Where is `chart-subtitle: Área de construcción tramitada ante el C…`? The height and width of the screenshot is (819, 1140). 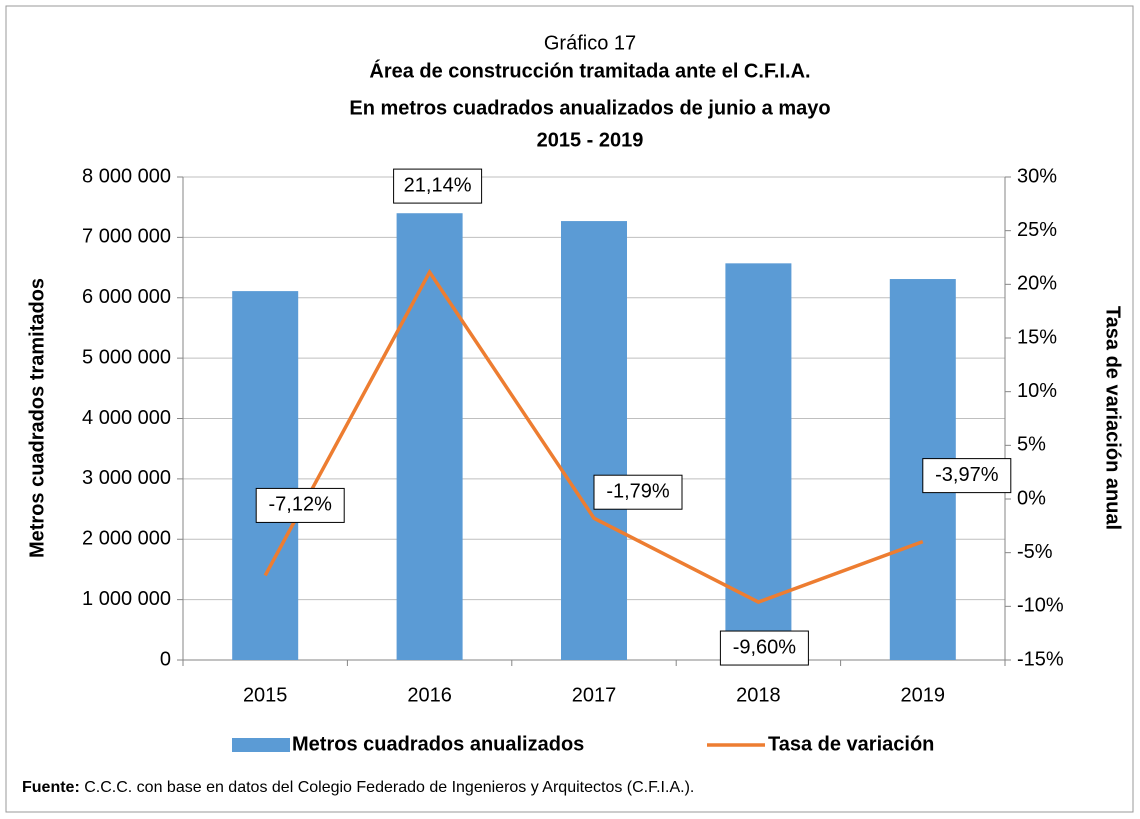
chart-subtitle: Área de construcción tramitada ante el C… is located at coordinates (589, 70).